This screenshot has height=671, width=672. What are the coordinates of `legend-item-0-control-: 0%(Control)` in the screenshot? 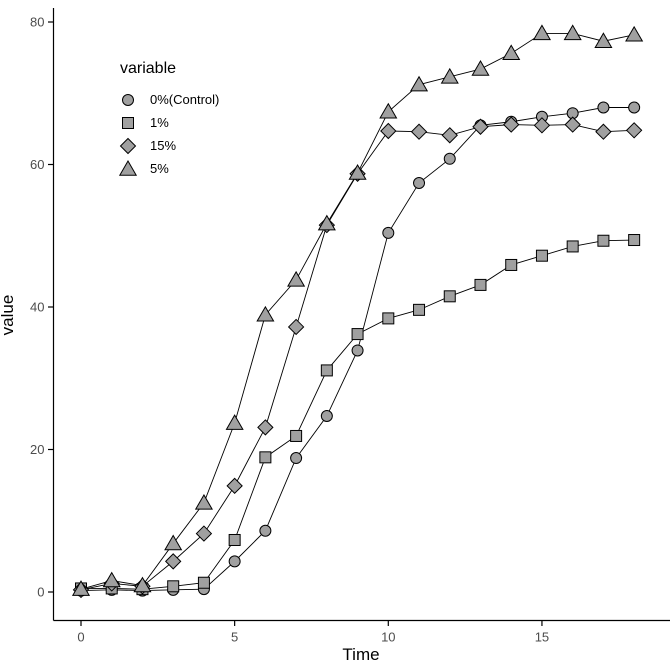 It's located at (165, 99).